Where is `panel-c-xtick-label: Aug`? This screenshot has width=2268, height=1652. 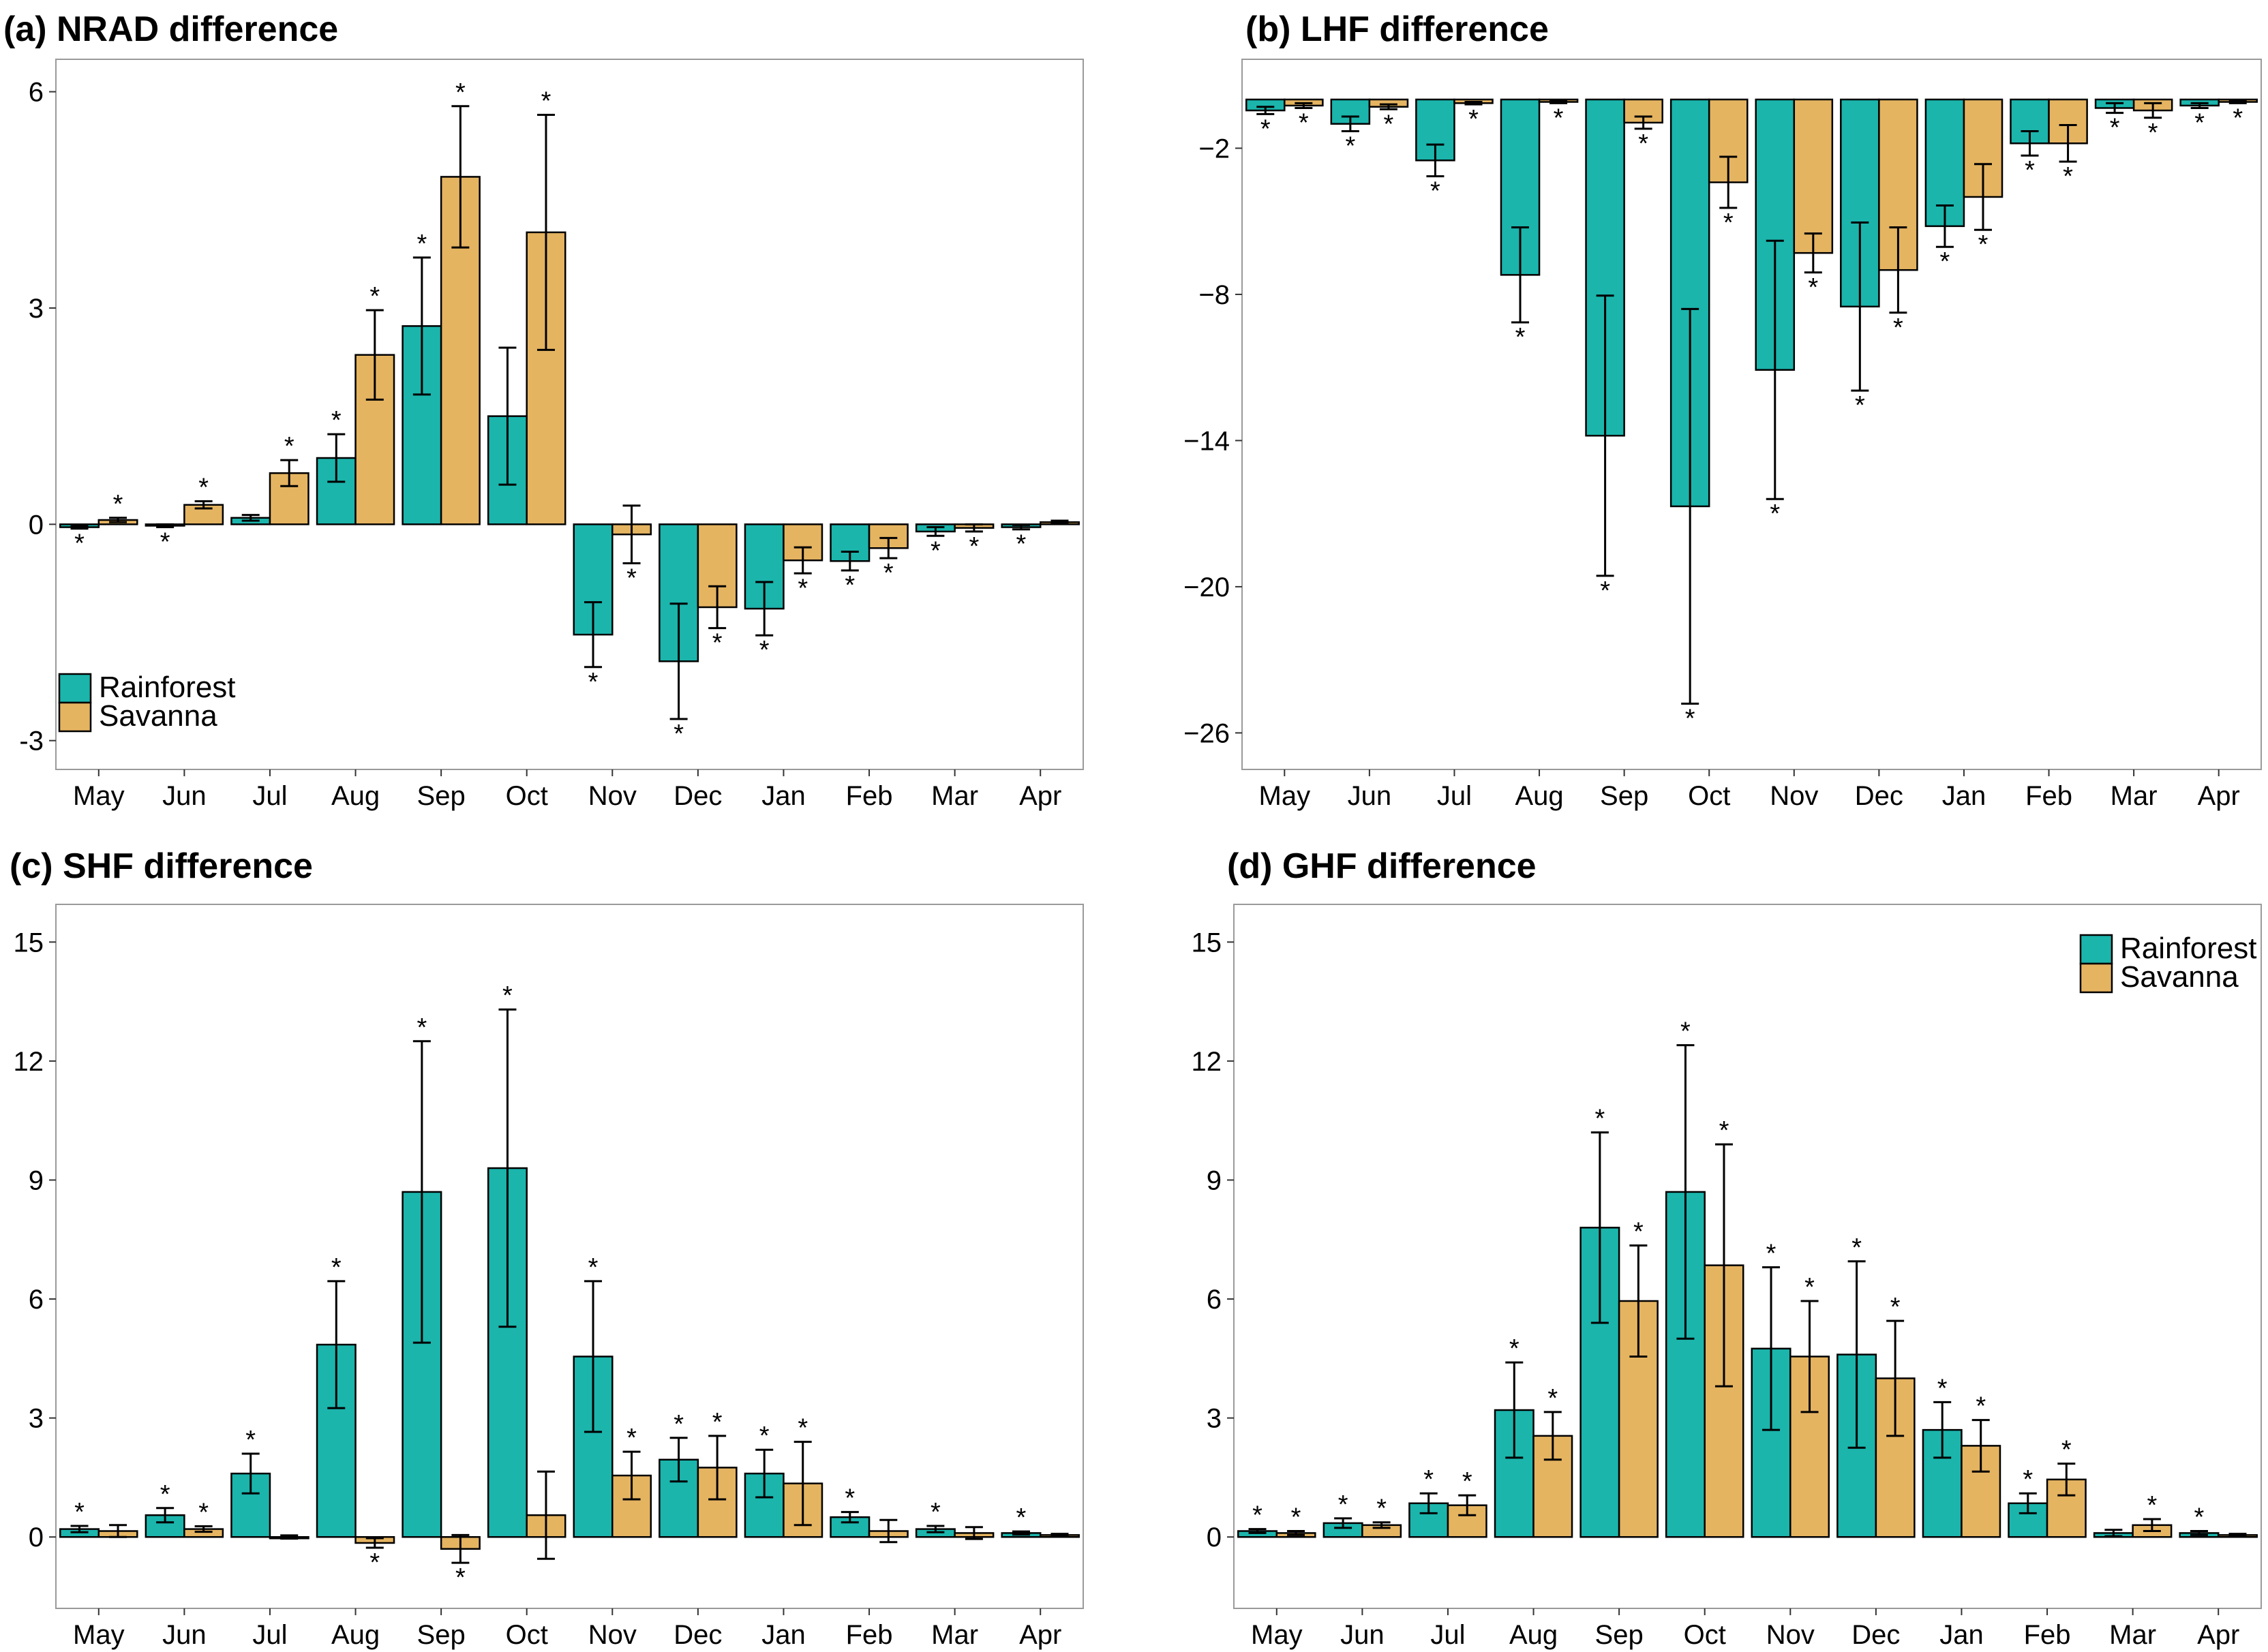
panel-c-xtick-label: Aug is located at coordinates (355, 1635).